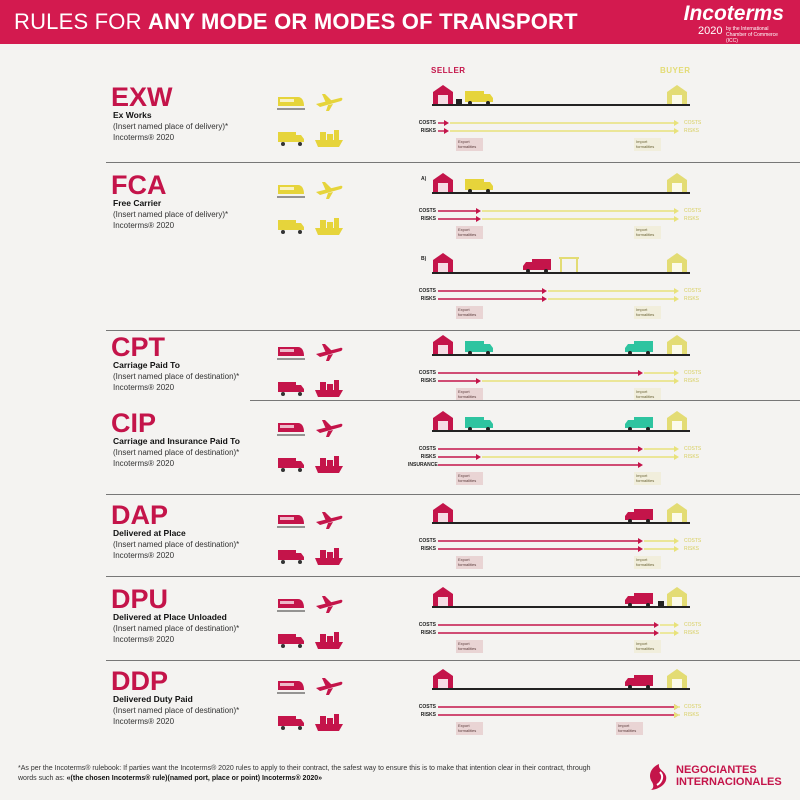 This screenshot has height=800, width=800. I want to click on rule-name: Delivered at Place Unloaded, so click(170, 617).